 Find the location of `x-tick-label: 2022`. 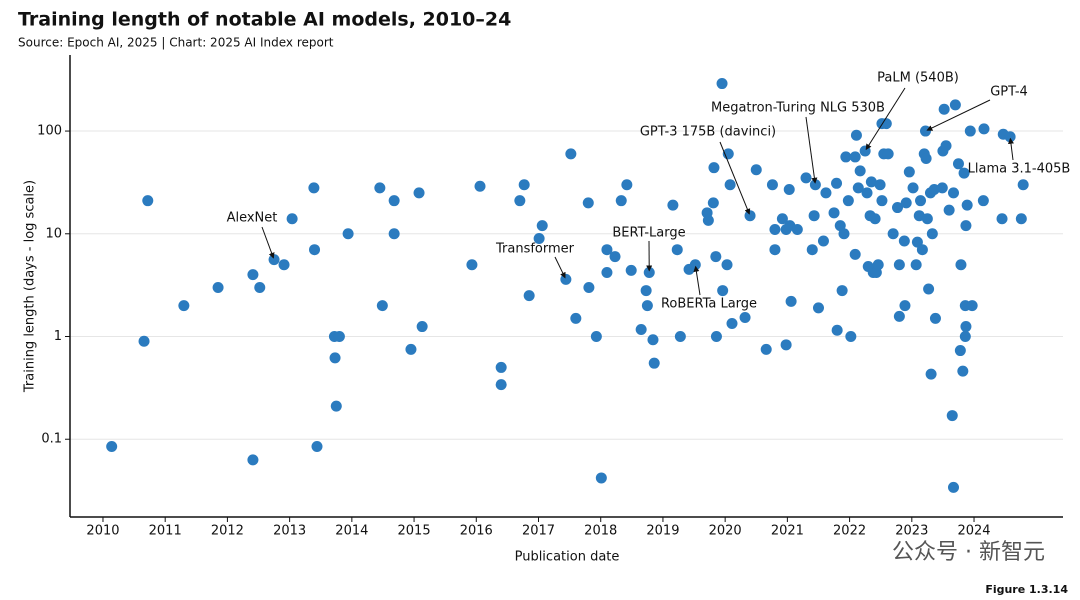

x-tick-label: 2022 is located at coordinates (849, 531).